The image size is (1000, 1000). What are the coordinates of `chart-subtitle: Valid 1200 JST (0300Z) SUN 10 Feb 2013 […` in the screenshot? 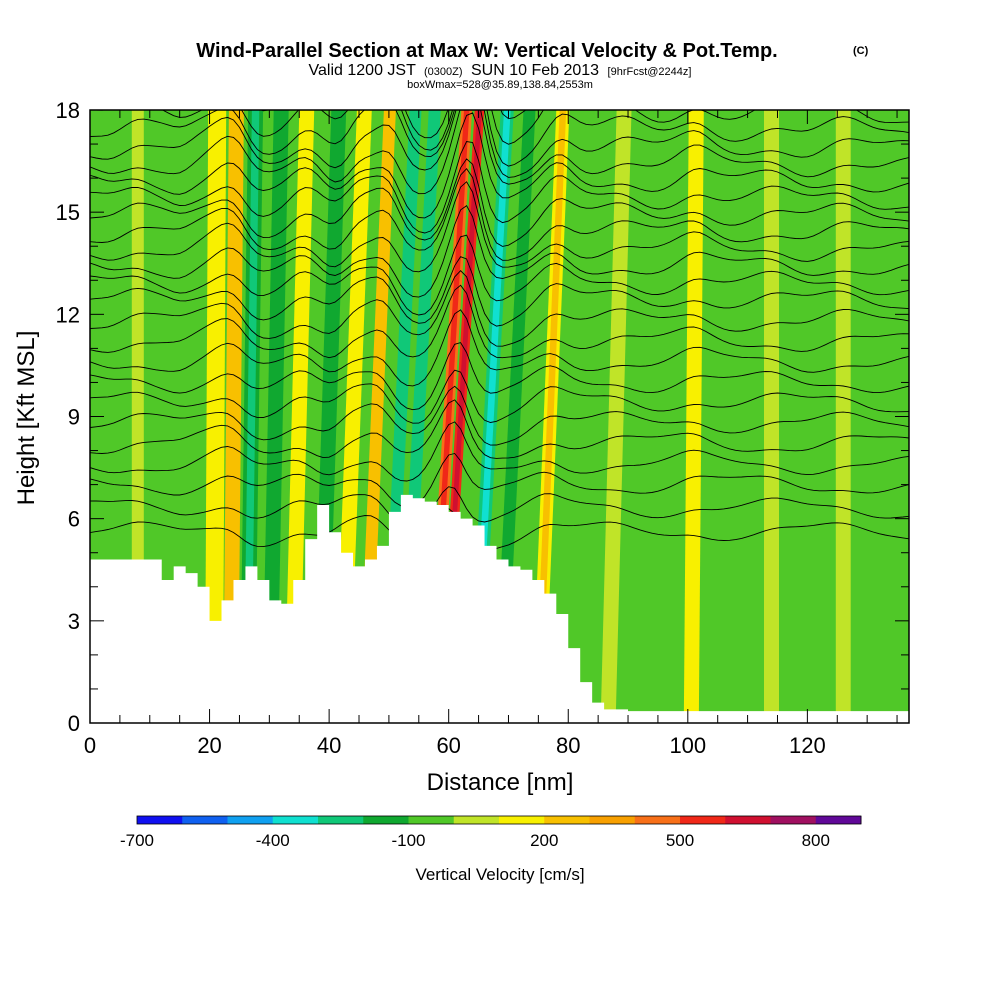 It's located at (500, 70).